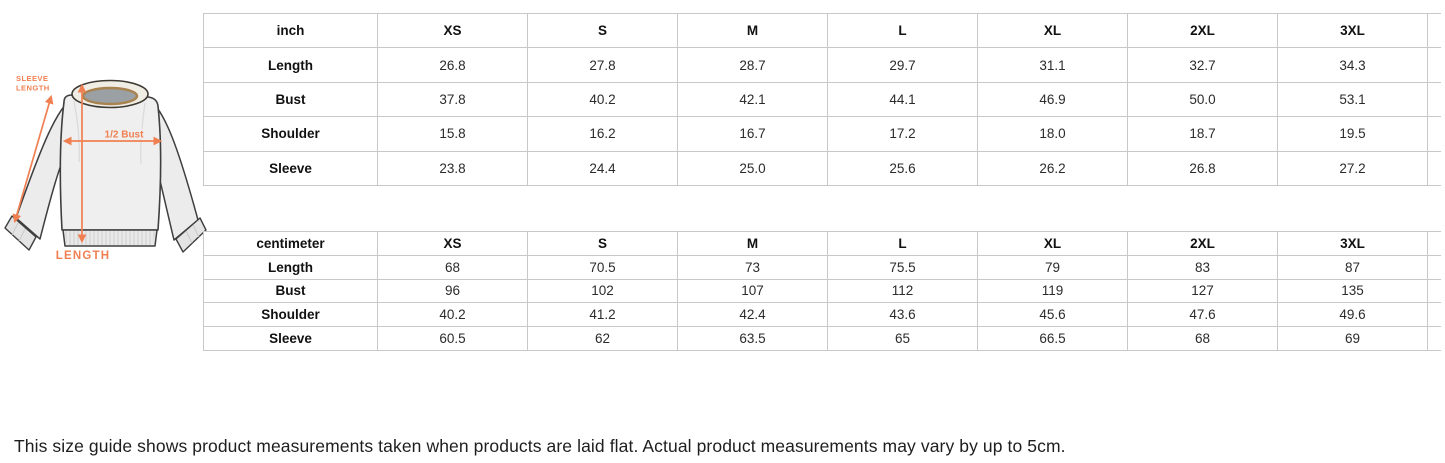  I want to click on table-row: Sleeve 60.5 62 63.5 65 66.5 68 69, so click(822, 338).